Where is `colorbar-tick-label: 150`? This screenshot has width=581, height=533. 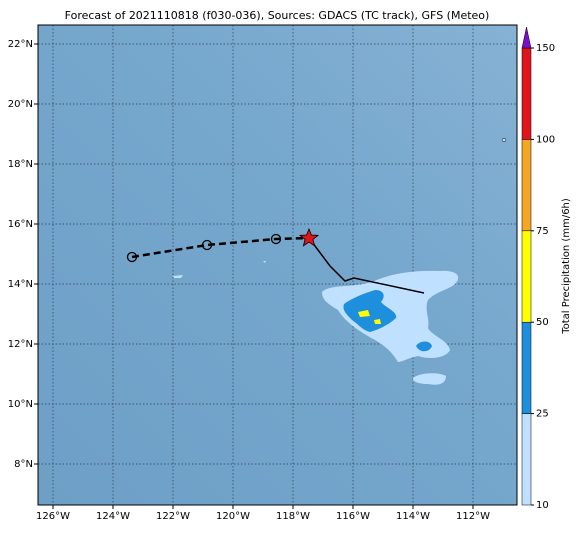 colorbar-tick-label: 150 is located at coordinates (545, 48).